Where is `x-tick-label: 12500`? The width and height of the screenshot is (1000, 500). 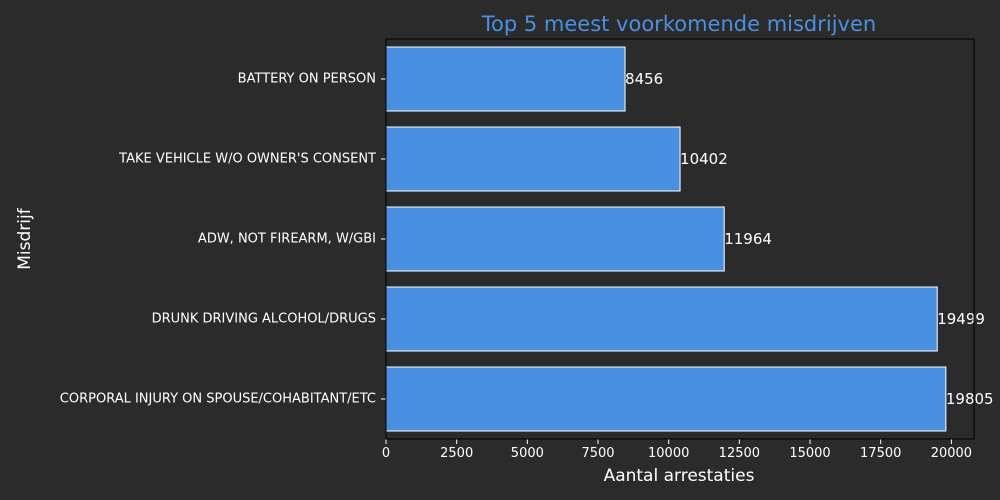 x-tick-label: 12500 is located at coordinates (739, 453).